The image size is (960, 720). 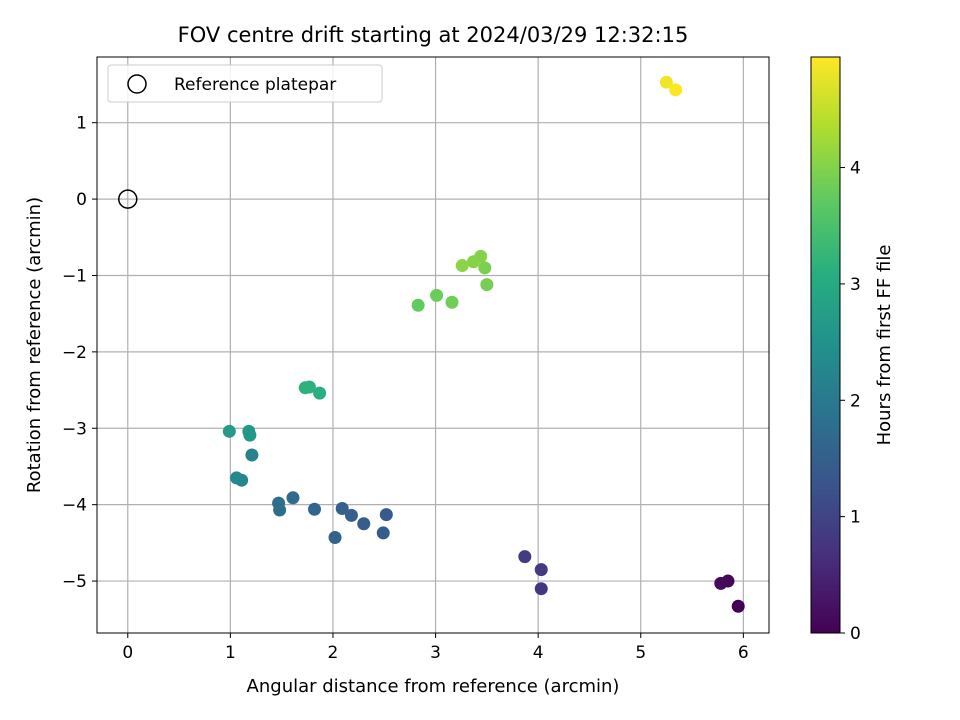 I want to click on y-axis-ticks: 1 0 −1 −2 −3 −4 −5, so click(x=79, y=353).